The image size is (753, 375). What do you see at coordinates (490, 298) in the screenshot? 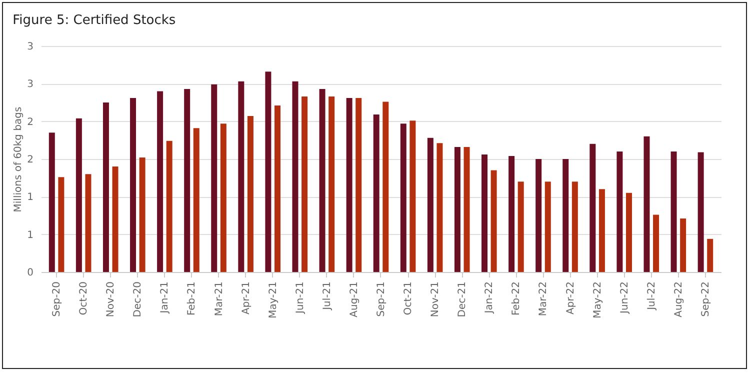
I see `x-tick-label: Jan-22` at bounding box center [490, 298].